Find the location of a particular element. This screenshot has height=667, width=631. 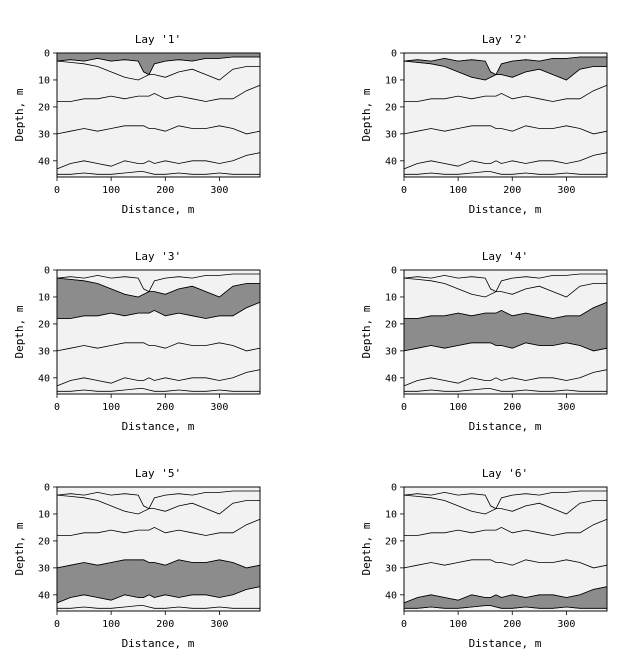

panel-title-3: Lay '3' is located at coordinates (158, 256).